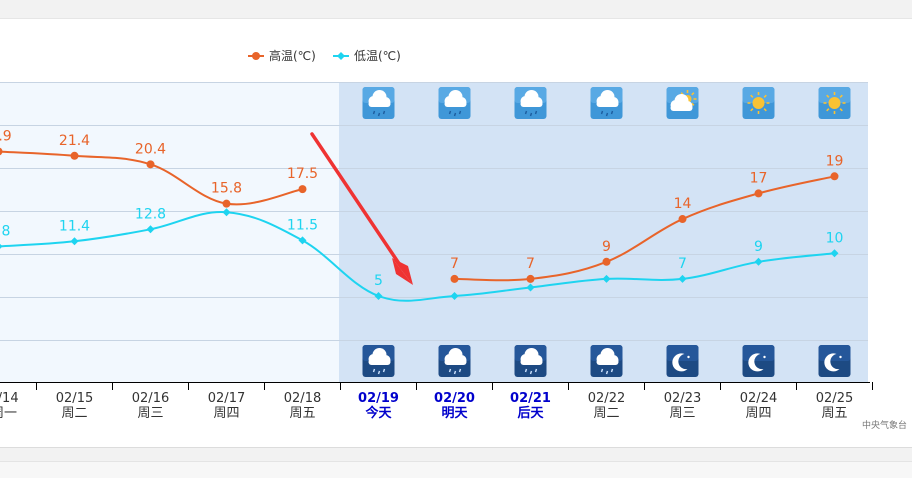 Image resolution: width=912 pixels, height=478 pixels. What do you see at coordinates (530, 413) in the screenshot?
I see `weekday-label: 后天` at bounding box center [530, 413].